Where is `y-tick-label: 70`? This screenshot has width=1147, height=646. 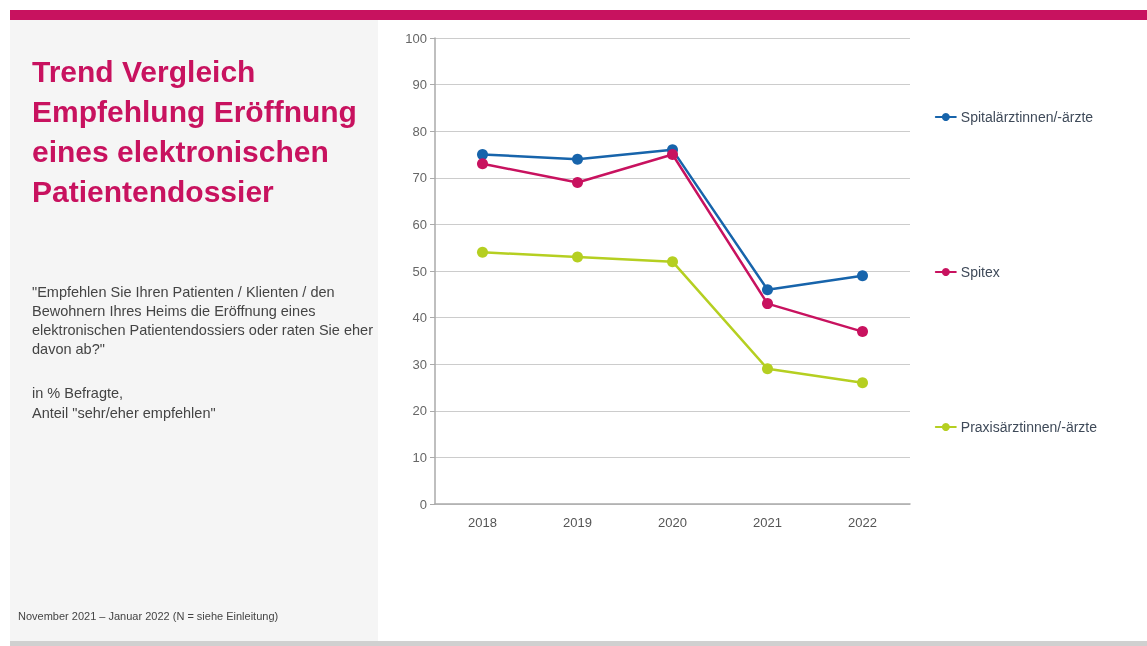
y-tick-label: 70 is located at coordinates (419, 178).